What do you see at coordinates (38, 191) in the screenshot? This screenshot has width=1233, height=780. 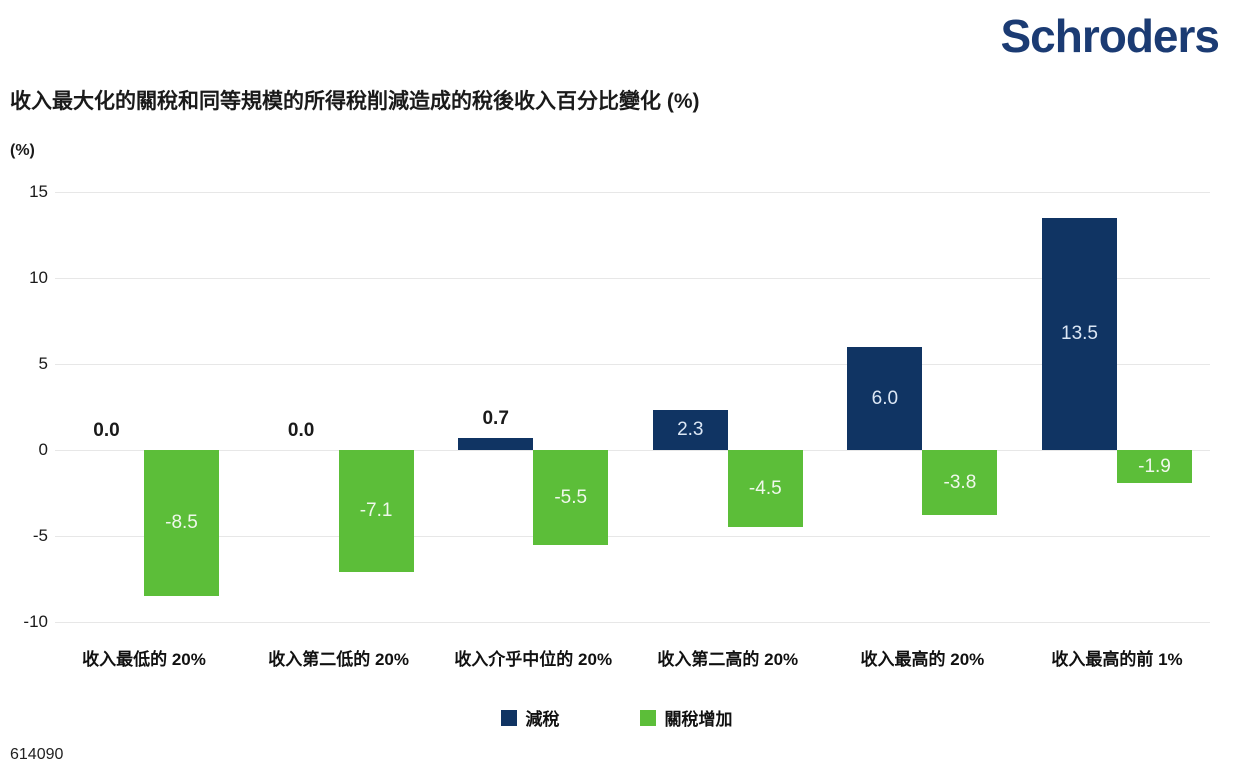 I see `y-axis-tick-15: 15` at bounding box center [38, 191].